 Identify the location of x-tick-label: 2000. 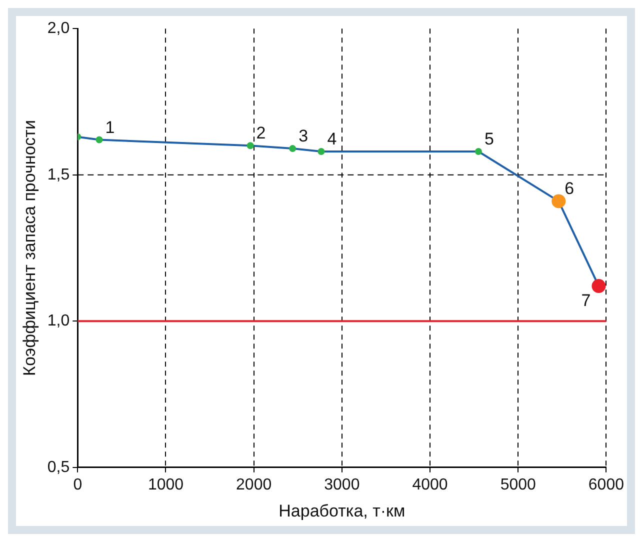
(254, 485).